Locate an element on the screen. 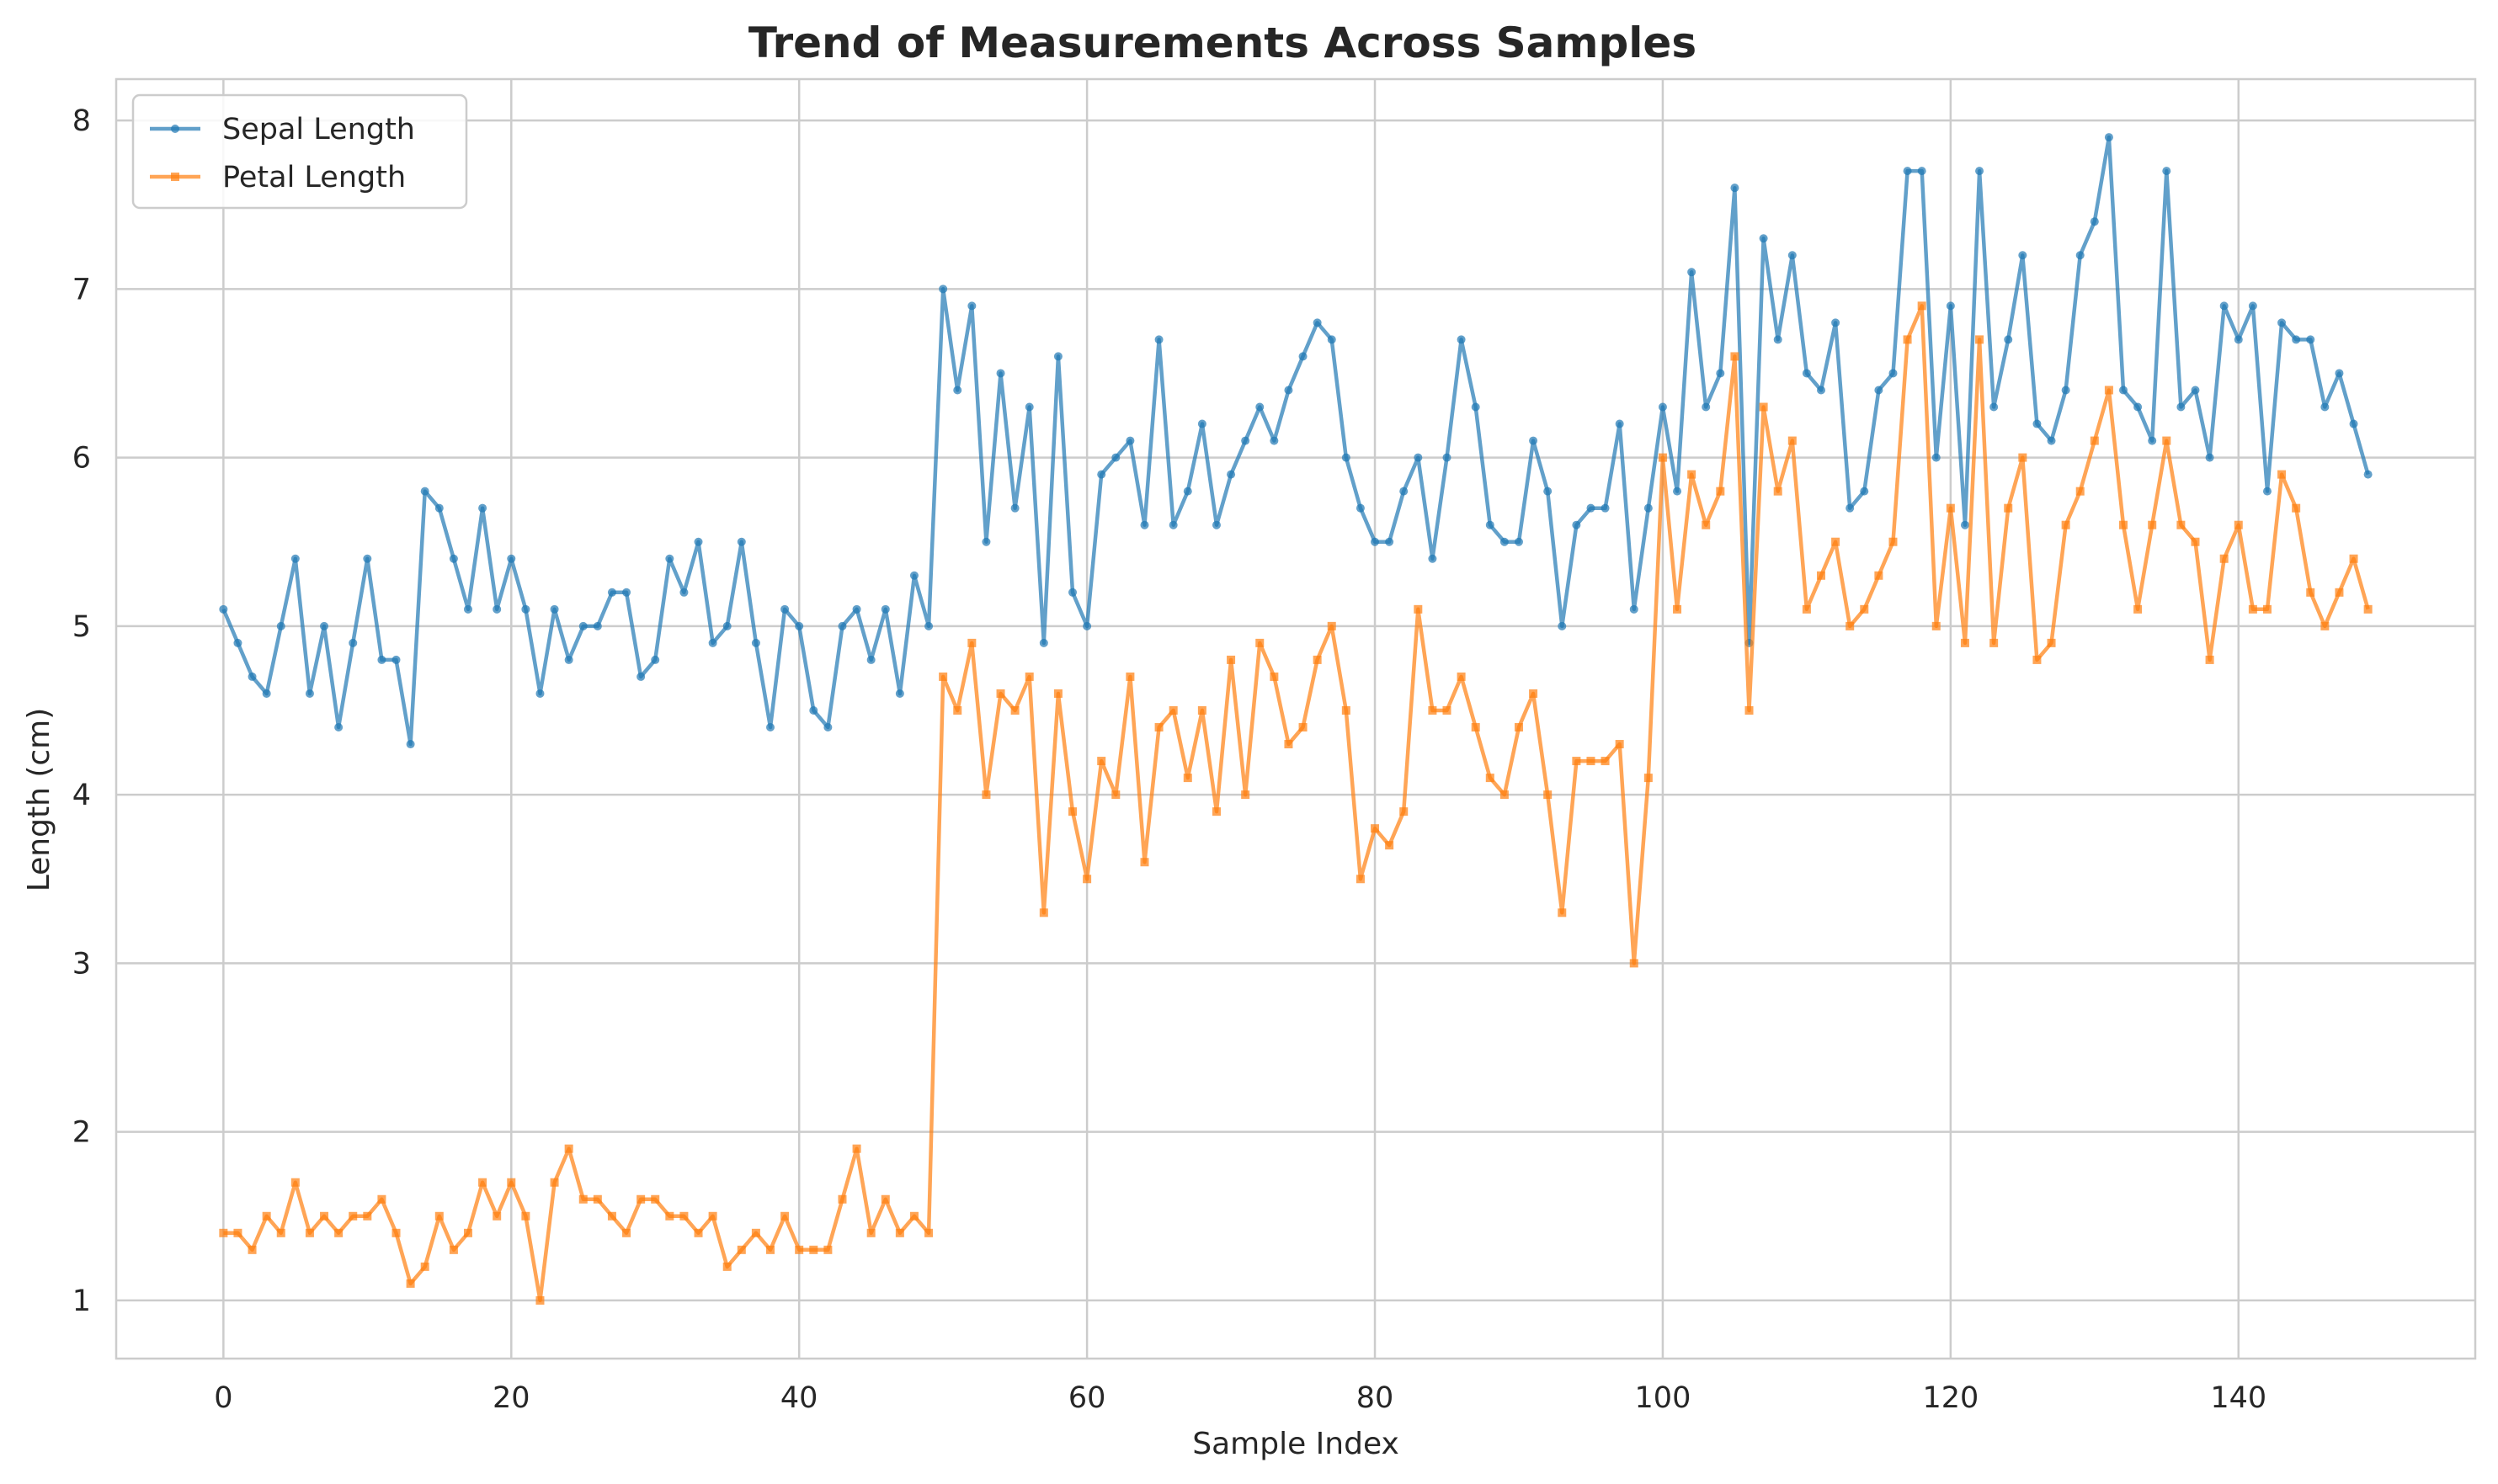 Image resolution: width=2498 pixels, height=1484 pixels. legend-box is located at coordinates (299, 151).